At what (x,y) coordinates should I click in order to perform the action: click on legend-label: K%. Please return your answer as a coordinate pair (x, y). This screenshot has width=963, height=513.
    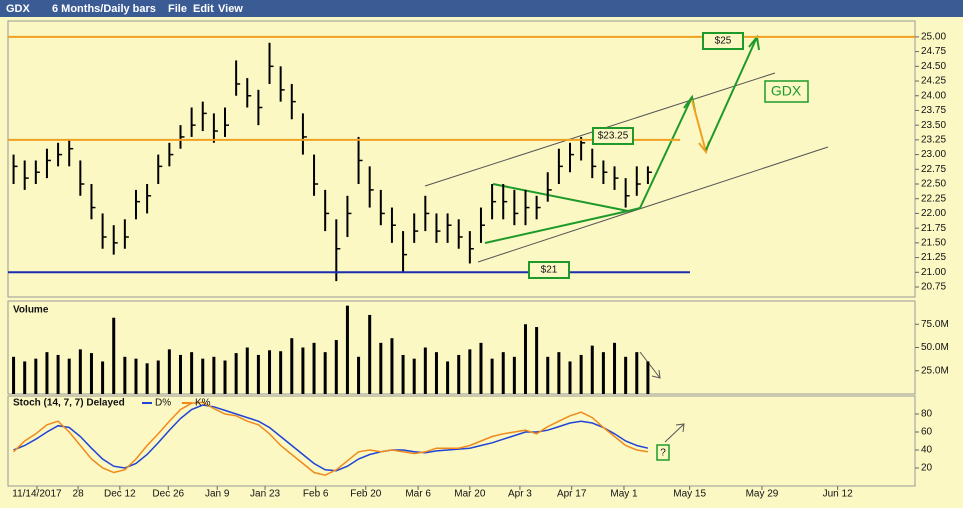
    Looking at the image, I should click on (203, 403).